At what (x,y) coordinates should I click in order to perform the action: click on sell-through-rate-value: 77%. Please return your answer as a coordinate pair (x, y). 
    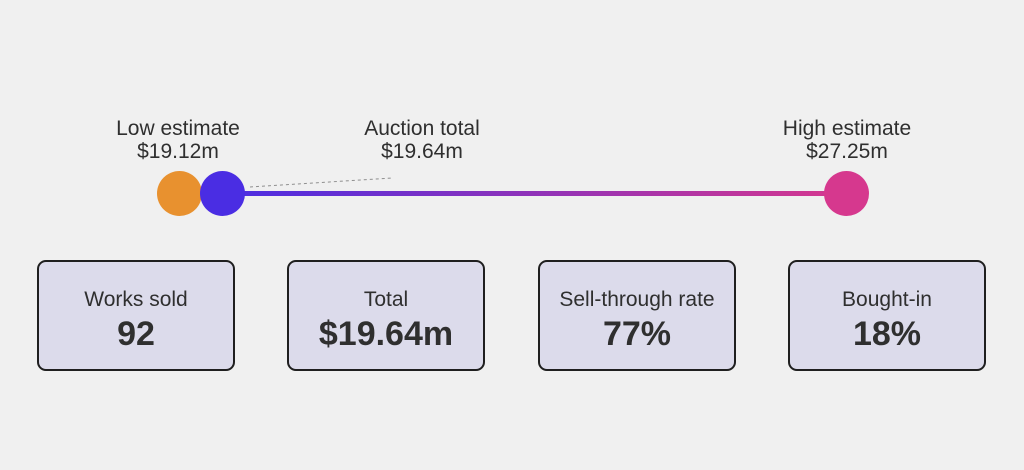
    Looking at the image, I should click on (637, 334).